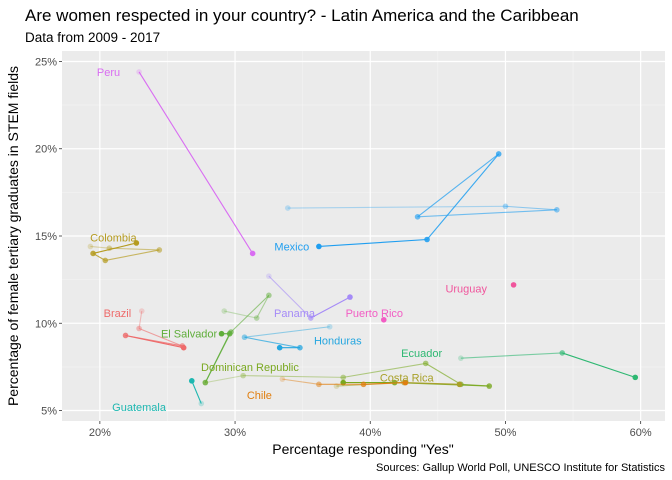 This screenshot has width=672, height=480. I want to click on country-label: Costa Rica, so click(407, 378).